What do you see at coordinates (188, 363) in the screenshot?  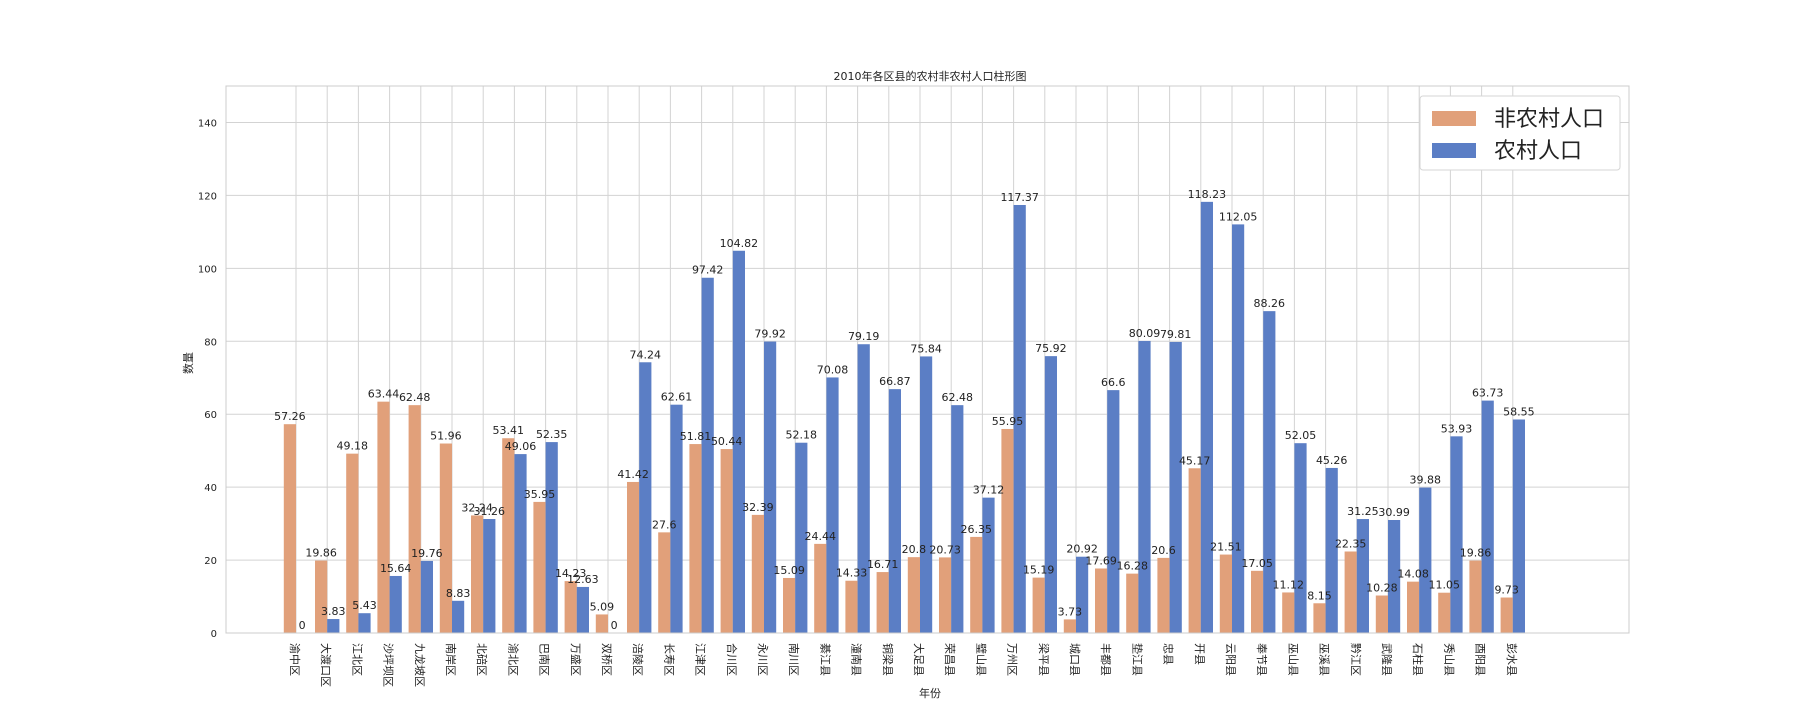 I see `y-axis-label: 数量` at bounding box center [188, 363].